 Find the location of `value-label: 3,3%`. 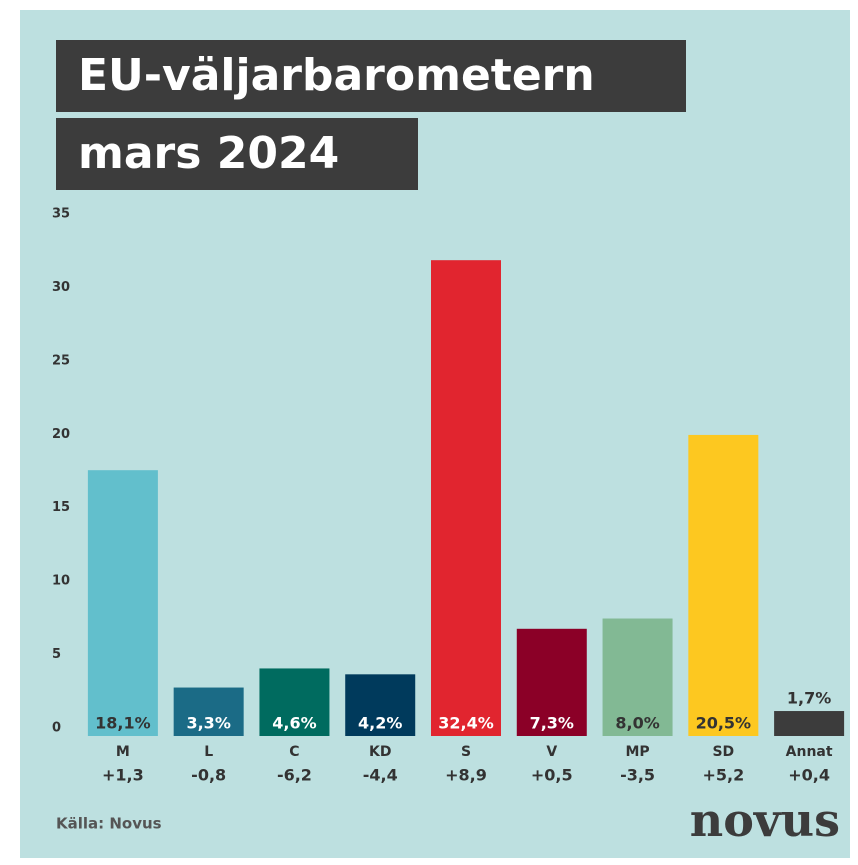

value-label: 3,3% is located at coordinates (208, 723).